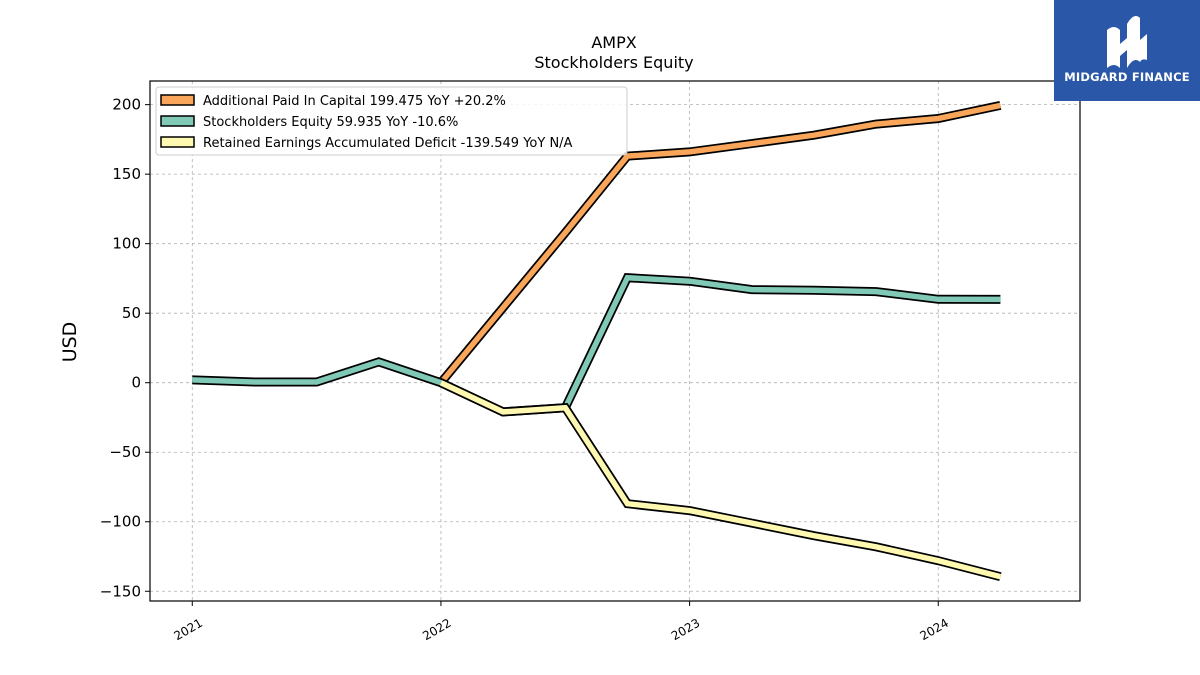 Image resolution: width=1200 pixels, height=675 pixels. I want to click on legend-swatch-stockholders-equity, so click(177, 121).